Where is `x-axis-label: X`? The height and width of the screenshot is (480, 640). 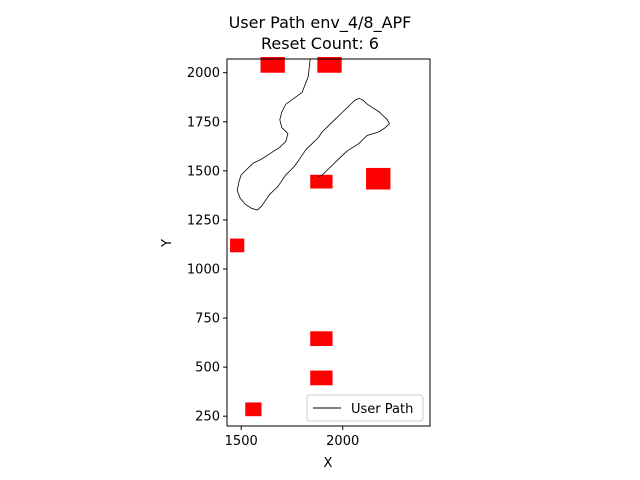 x-axis-label: X is located at coordinates (328, 463).